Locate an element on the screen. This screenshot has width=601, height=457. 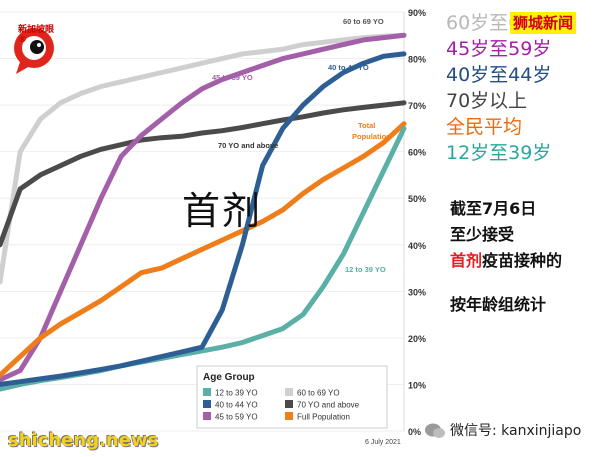
legend-title: Age Group is located at coordinates (229, 377).